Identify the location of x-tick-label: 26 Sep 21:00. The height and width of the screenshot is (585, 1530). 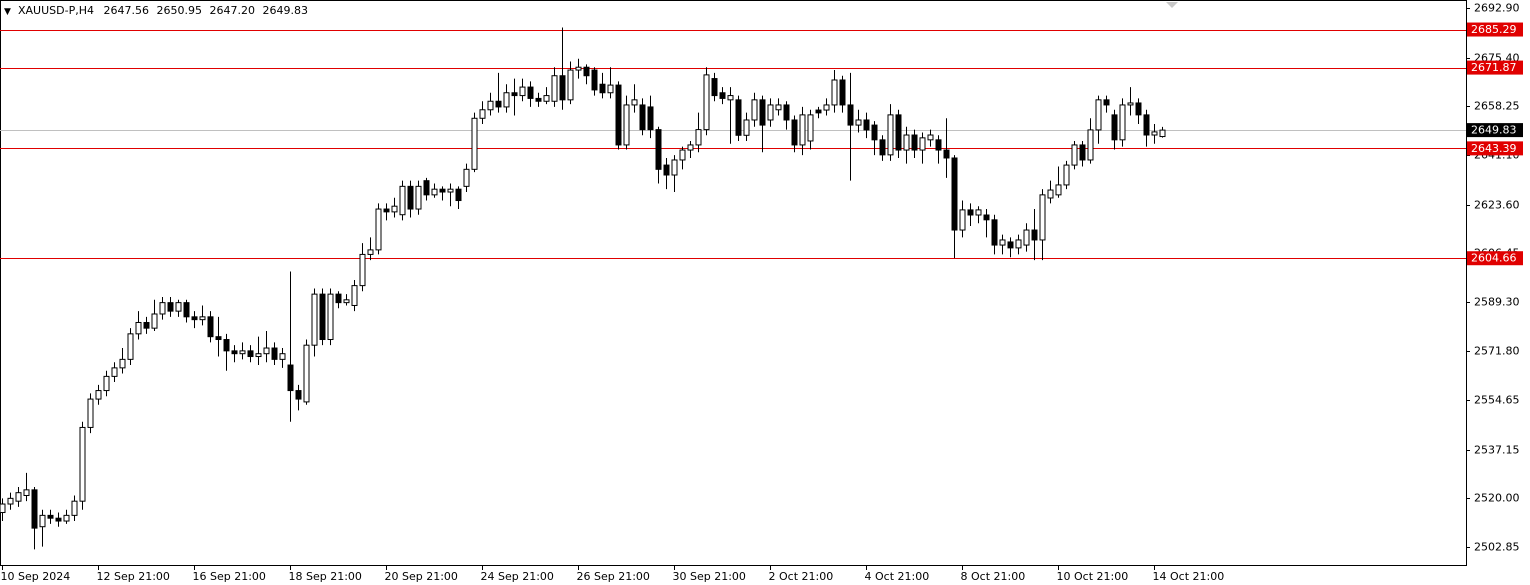
(613, 576).